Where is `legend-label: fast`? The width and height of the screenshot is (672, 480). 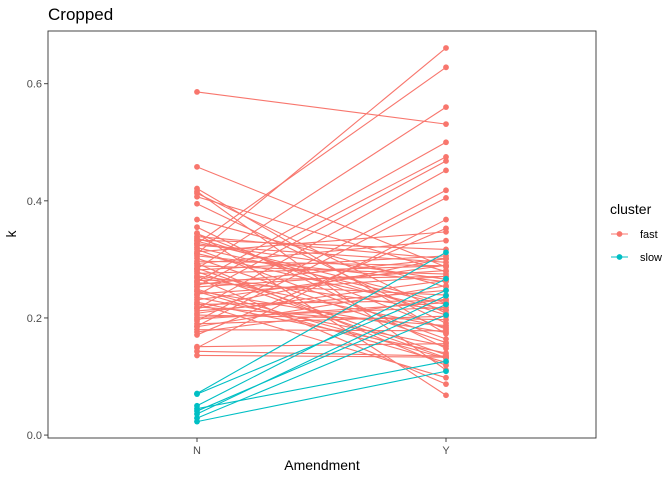
legend-label: fast is located at coordinates (649, 235).